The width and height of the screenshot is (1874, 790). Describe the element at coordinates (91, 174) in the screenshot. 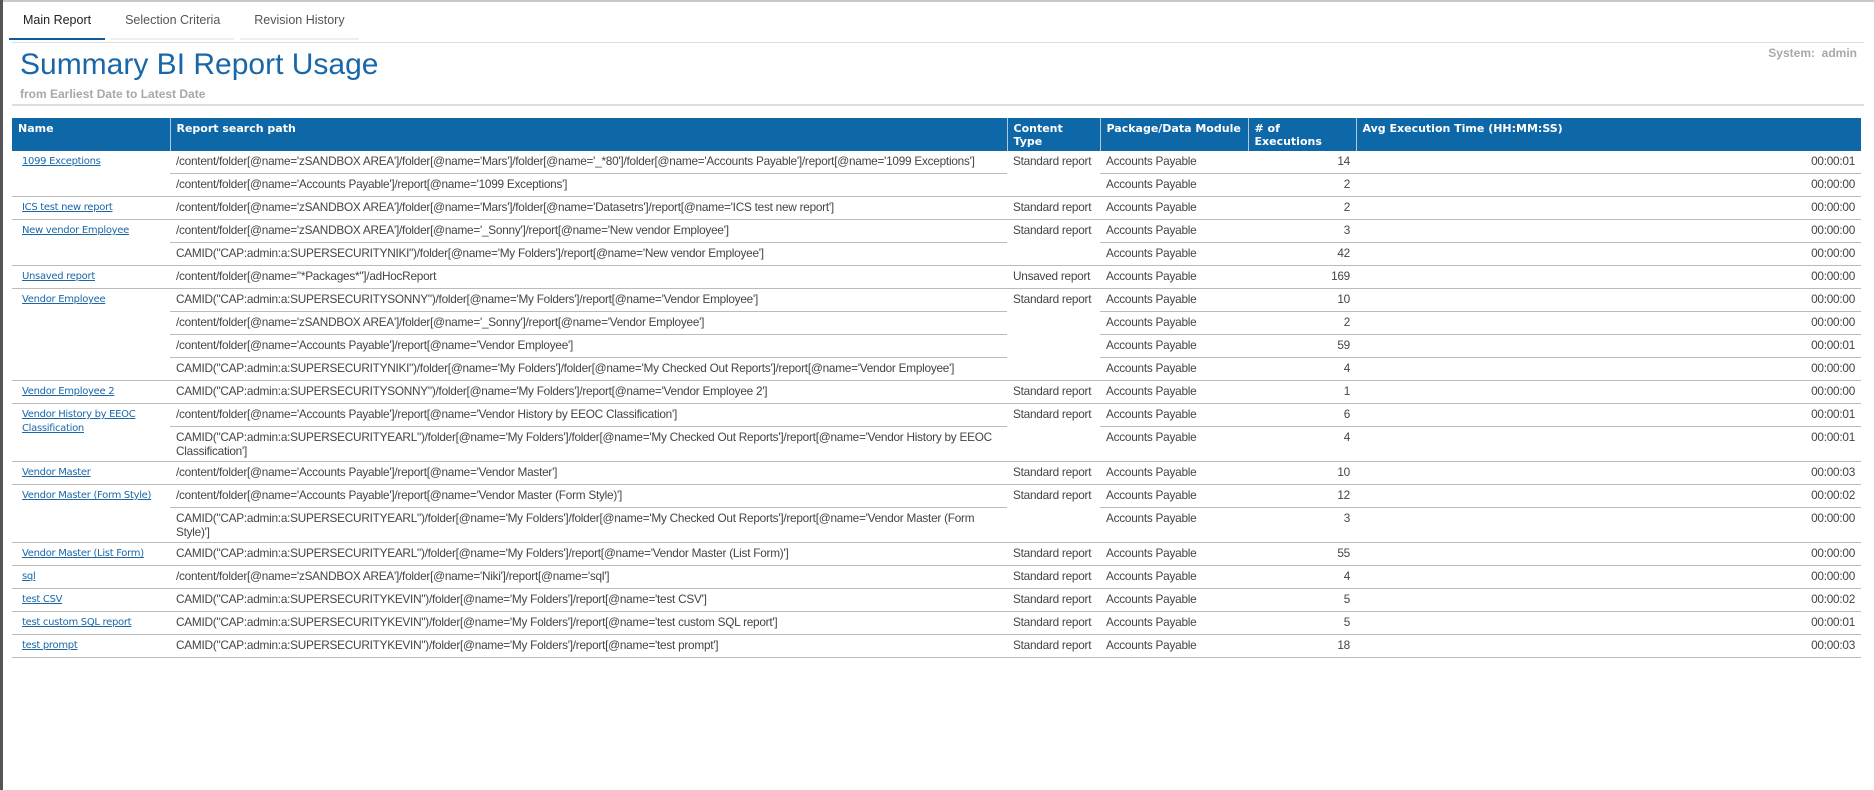

I see `name-cell: 1099 Exceptions` at that location.